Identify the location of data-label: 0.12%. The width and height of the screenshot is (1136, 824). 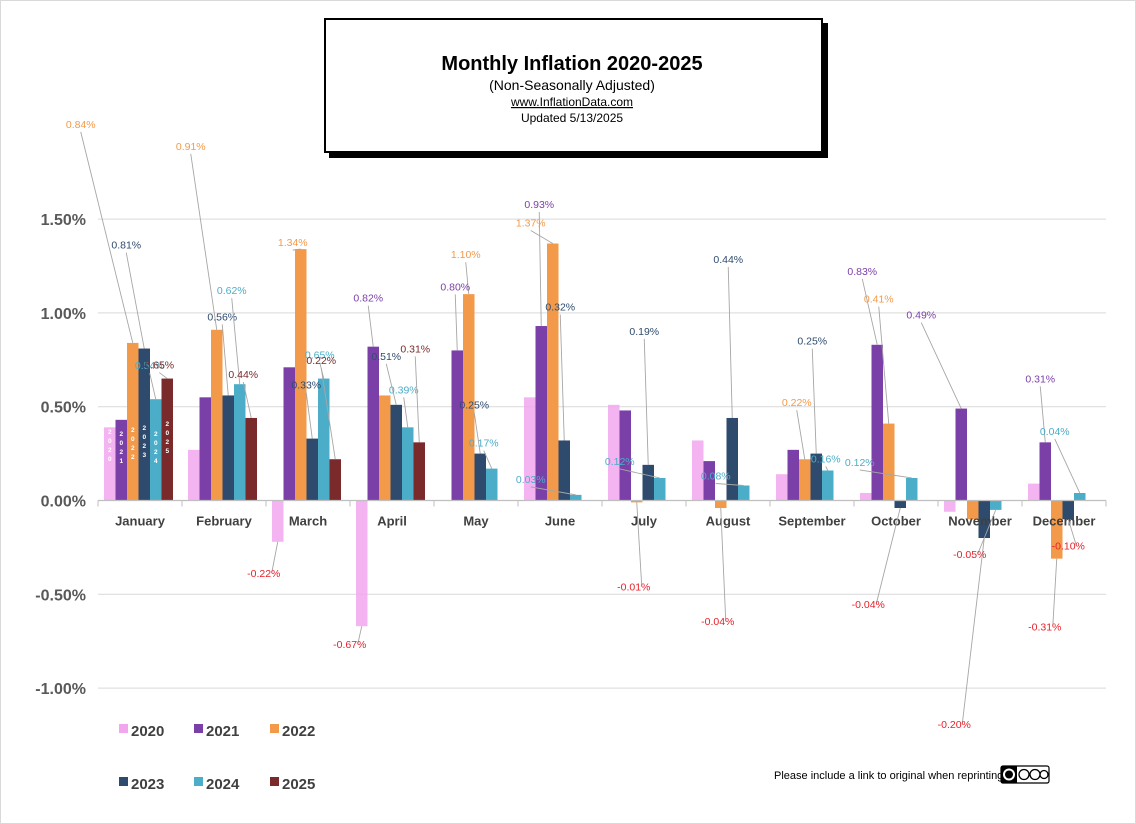
(620, 462).